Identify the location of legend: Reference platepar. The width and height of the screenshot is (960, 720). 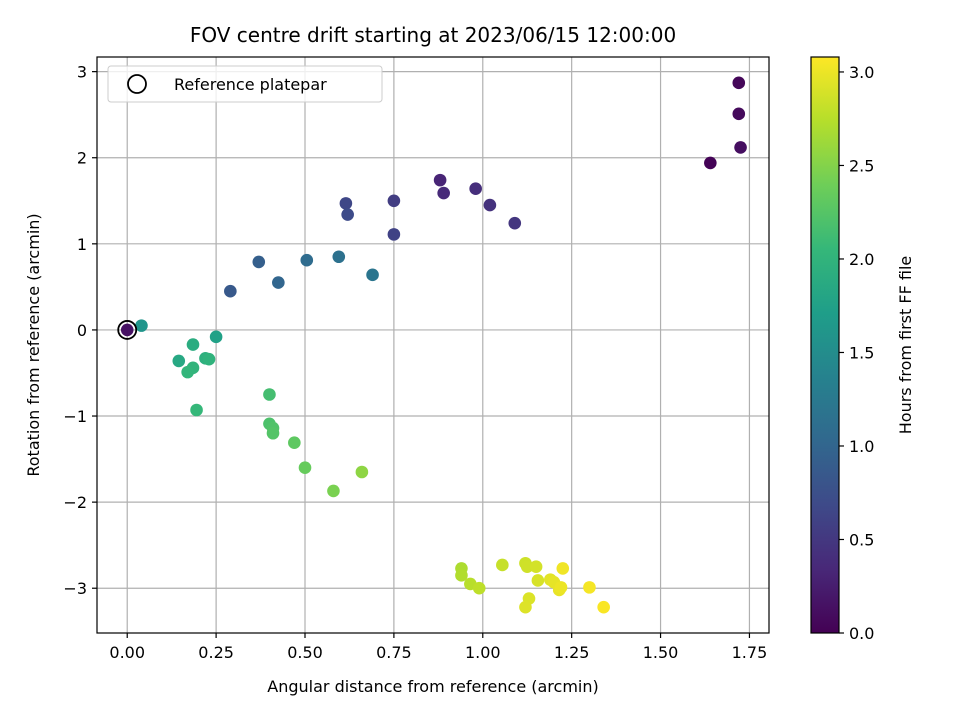
(245, 84).